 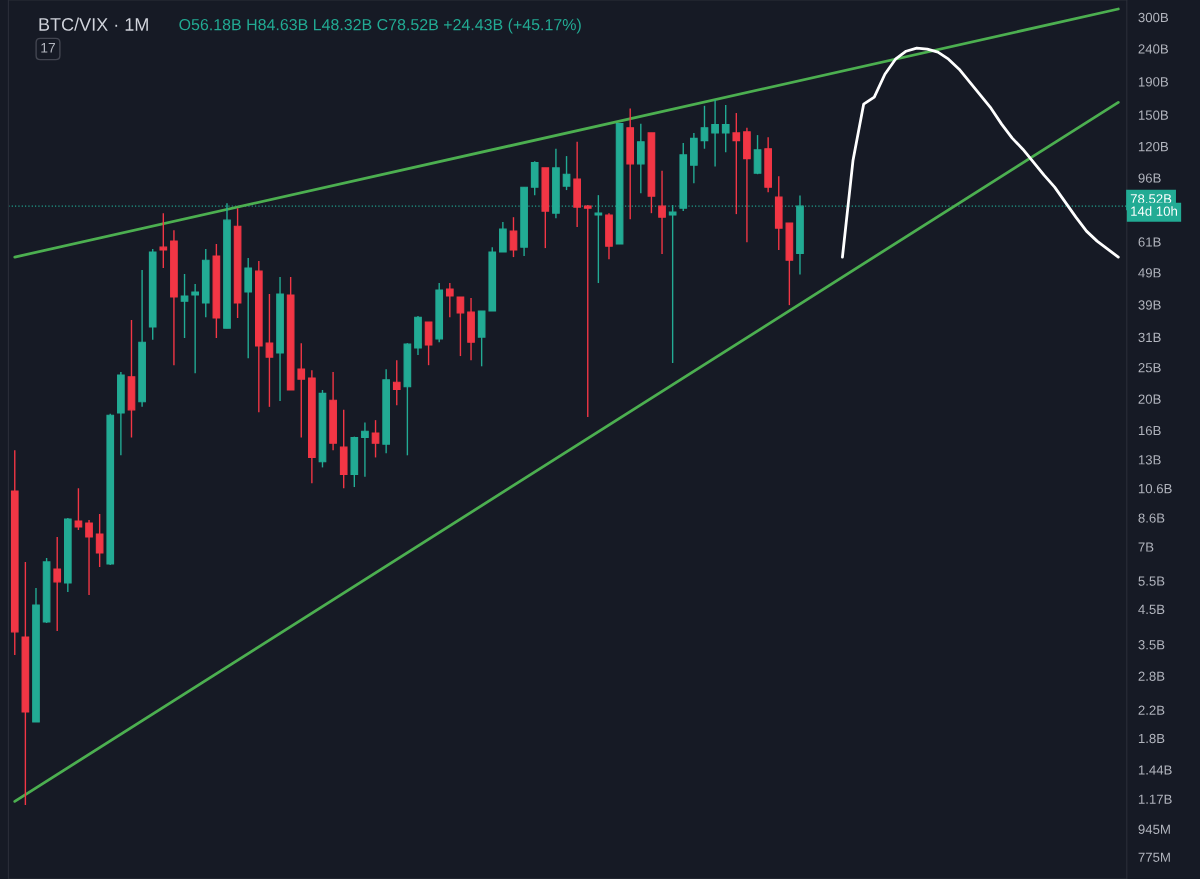 I want to click on y-tick-label: 61B, so click(x=1149, y=242).